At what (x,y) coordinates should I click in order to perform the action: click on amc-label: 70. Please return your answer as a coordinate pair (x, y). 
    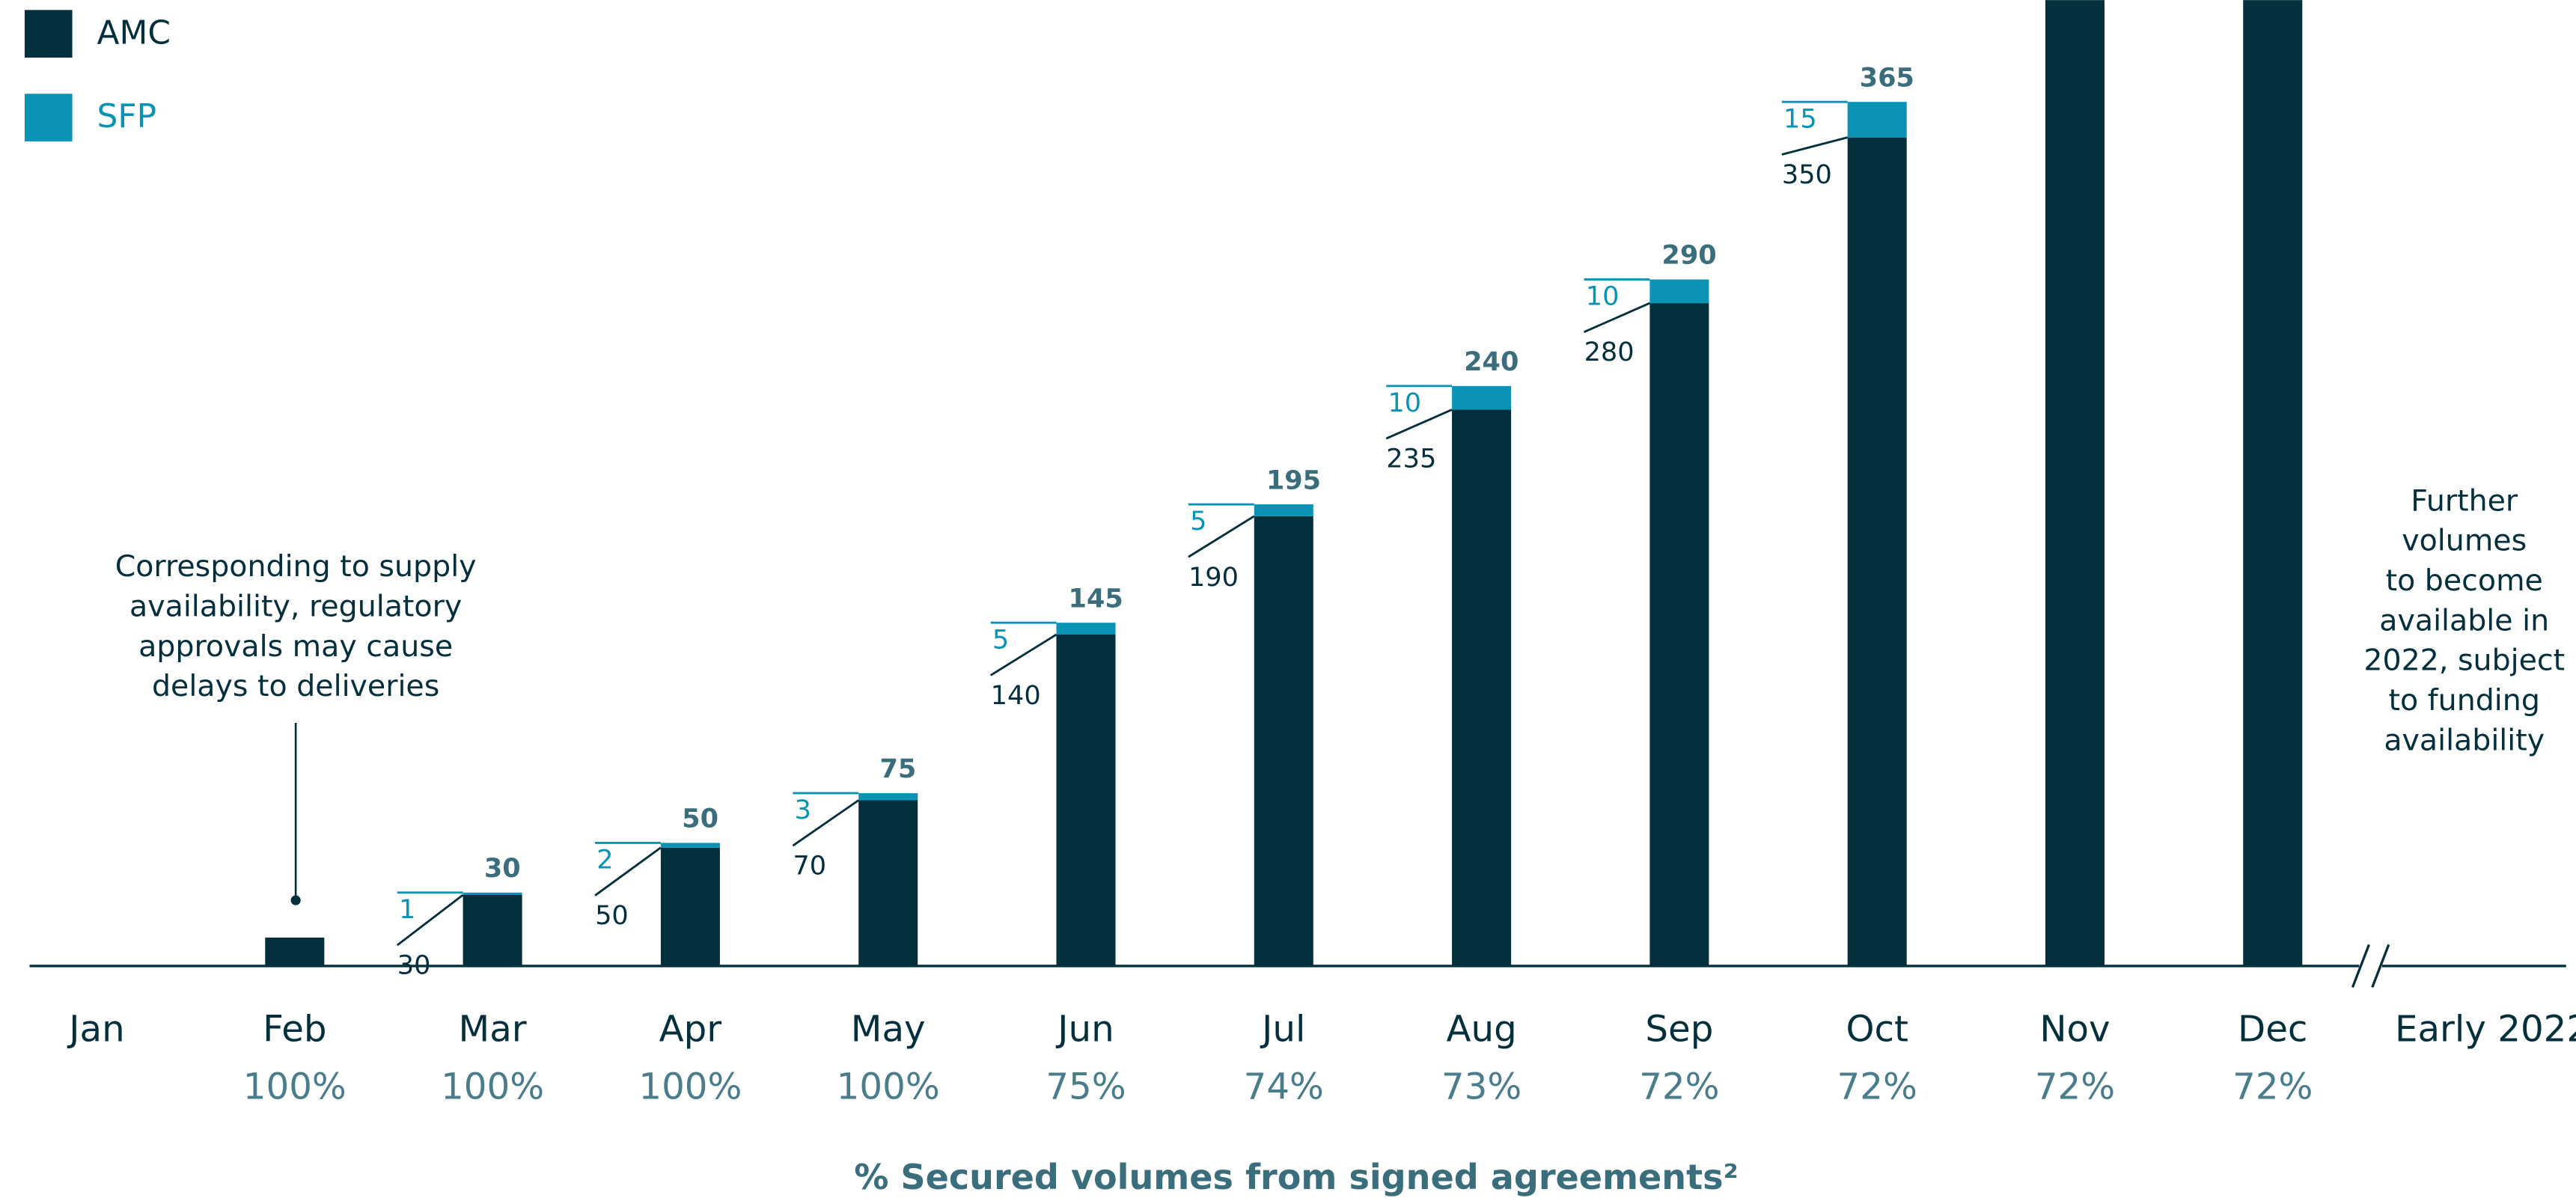
    Looking at the image, I should click on (809, 866).